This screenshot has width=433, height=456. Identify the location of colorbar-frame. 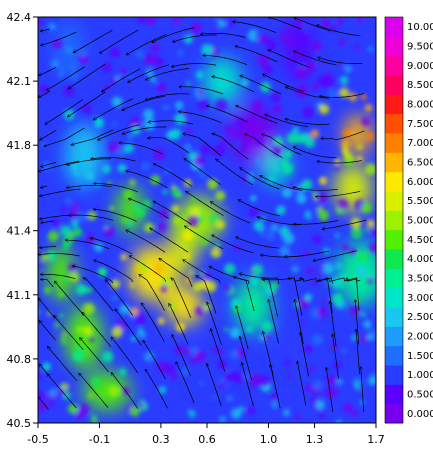
(394, 220).